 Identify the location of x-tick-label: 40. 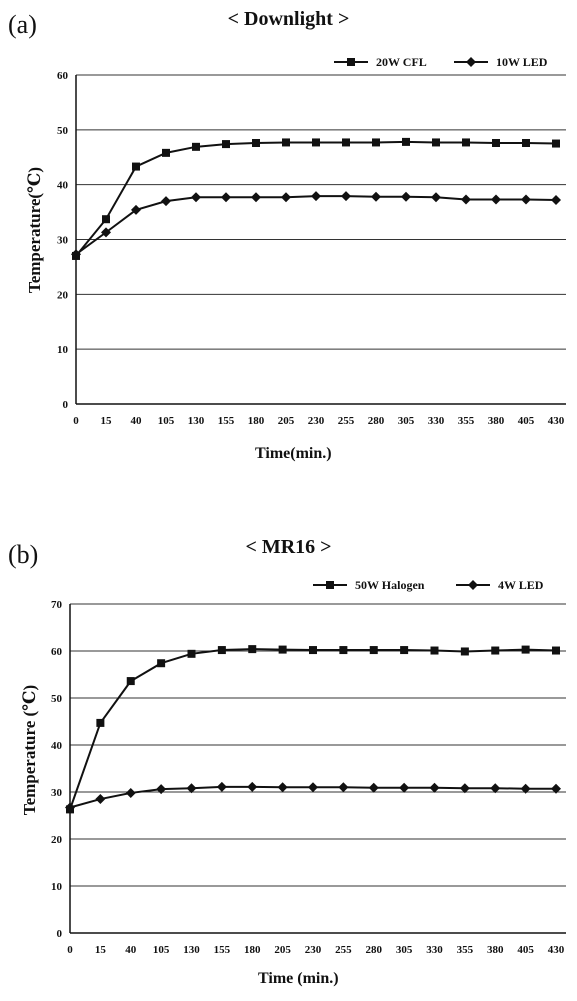
(137, 421).